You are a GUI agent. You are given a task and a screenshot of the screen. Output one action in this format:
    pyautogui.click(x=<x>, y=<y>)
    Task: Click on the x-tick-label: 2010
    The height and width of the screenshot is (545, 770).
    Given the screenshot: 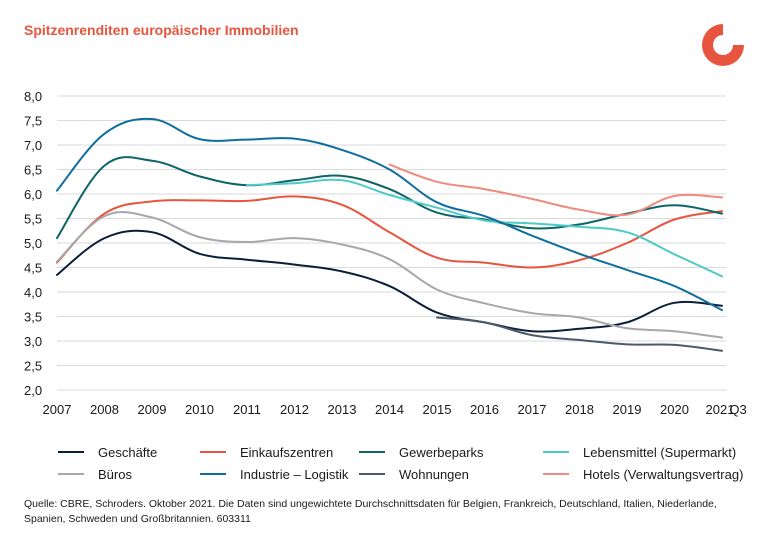 What is the action you would take?
    pyautogui.click(x=199, y=409)
    